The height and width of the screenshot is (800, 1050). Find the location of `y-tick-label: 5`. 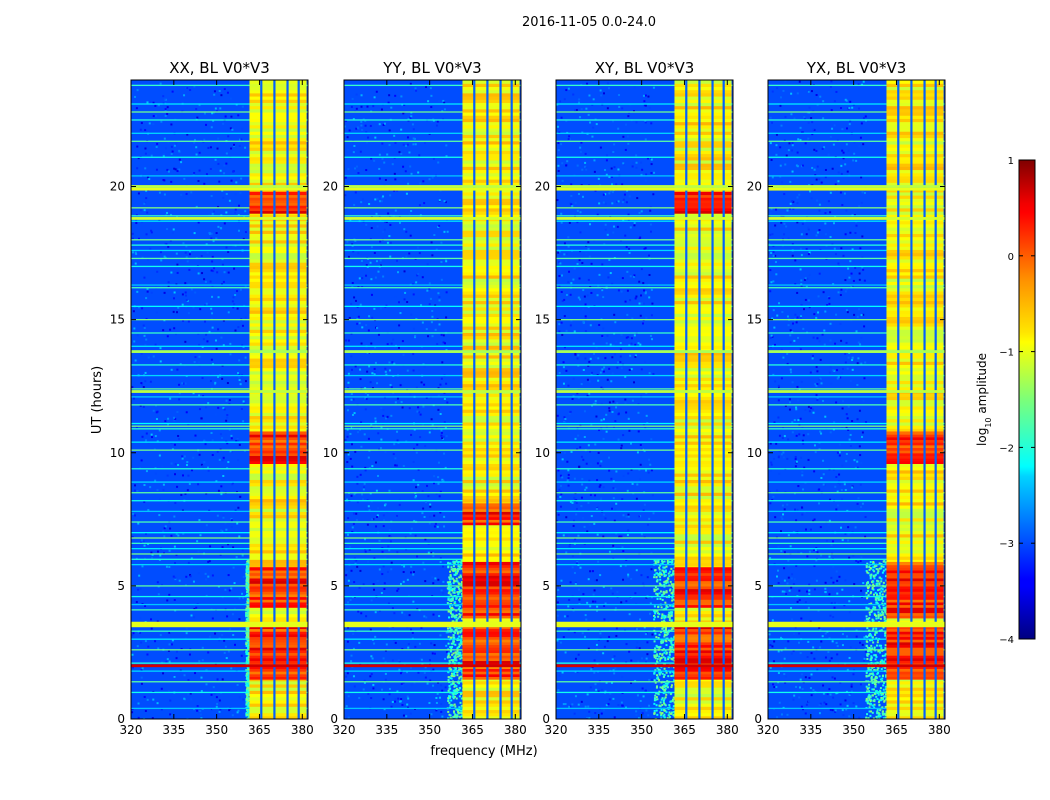

y-tick-label: 5 is located at coordinates (758, 586).